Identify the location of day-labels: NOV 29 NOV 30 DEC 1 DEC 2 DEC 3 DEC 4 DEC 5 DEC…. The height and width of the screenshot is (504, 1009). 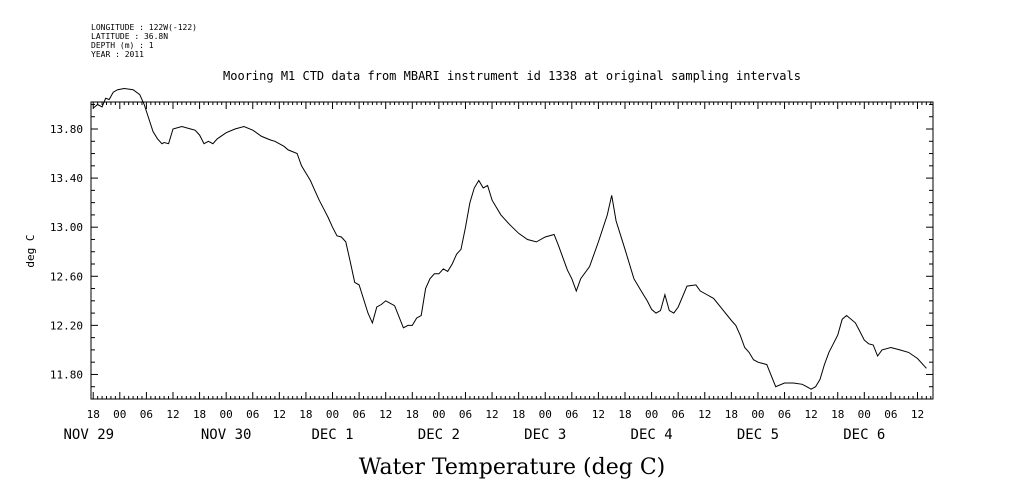
(474, 435).